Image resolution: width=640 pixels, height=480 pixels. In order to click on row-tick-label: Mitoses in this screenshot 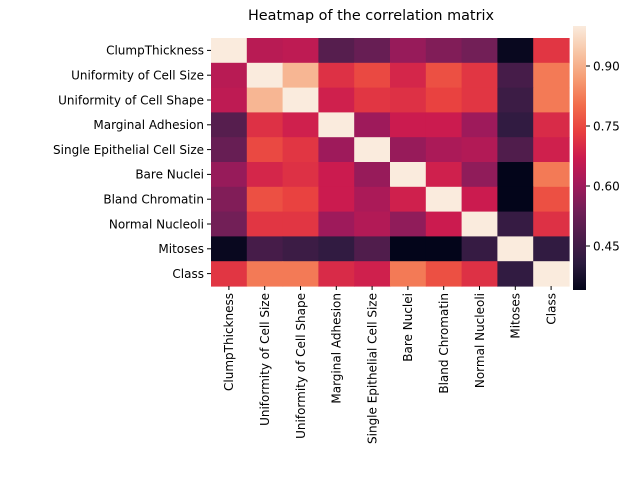, I will do `click(181, 249)`.